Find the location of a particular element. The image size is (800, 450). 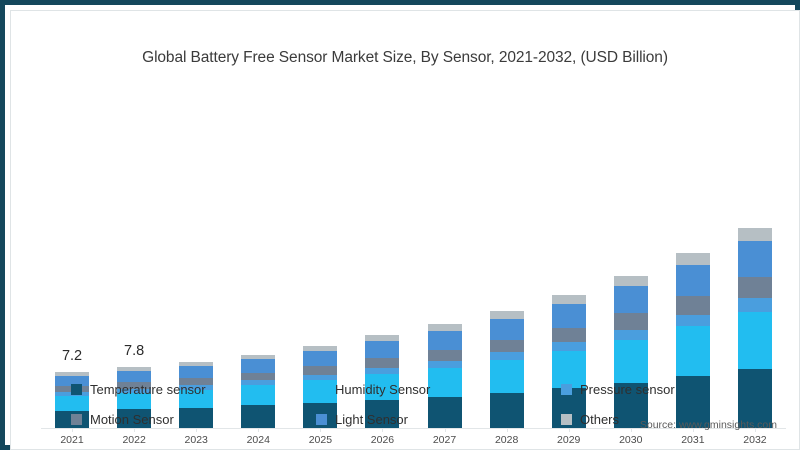

x-axis-label-2027: 2027 is located at coordinates (444, 440).